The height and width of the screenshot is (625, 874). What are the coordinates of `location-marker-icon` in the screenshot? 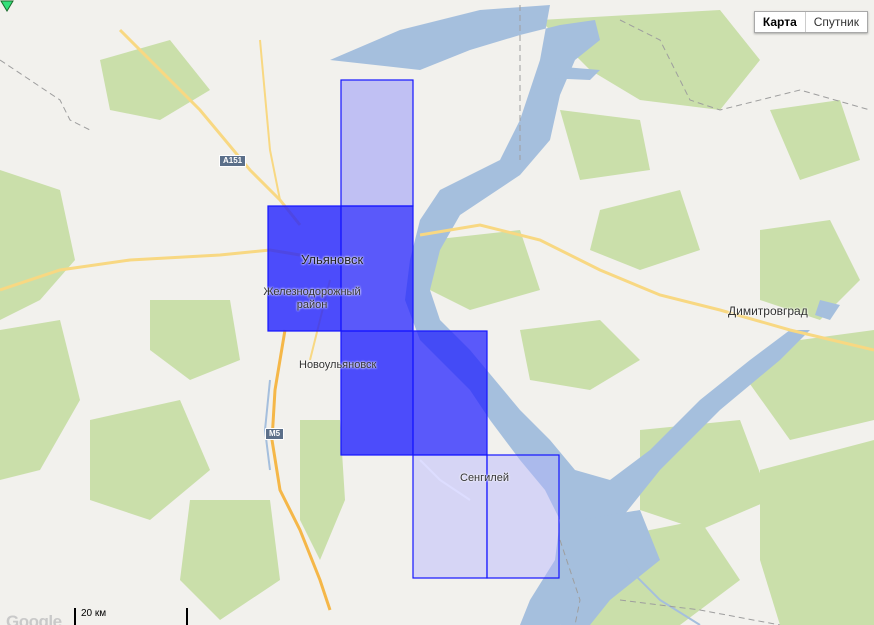 It's located at (7, 6).